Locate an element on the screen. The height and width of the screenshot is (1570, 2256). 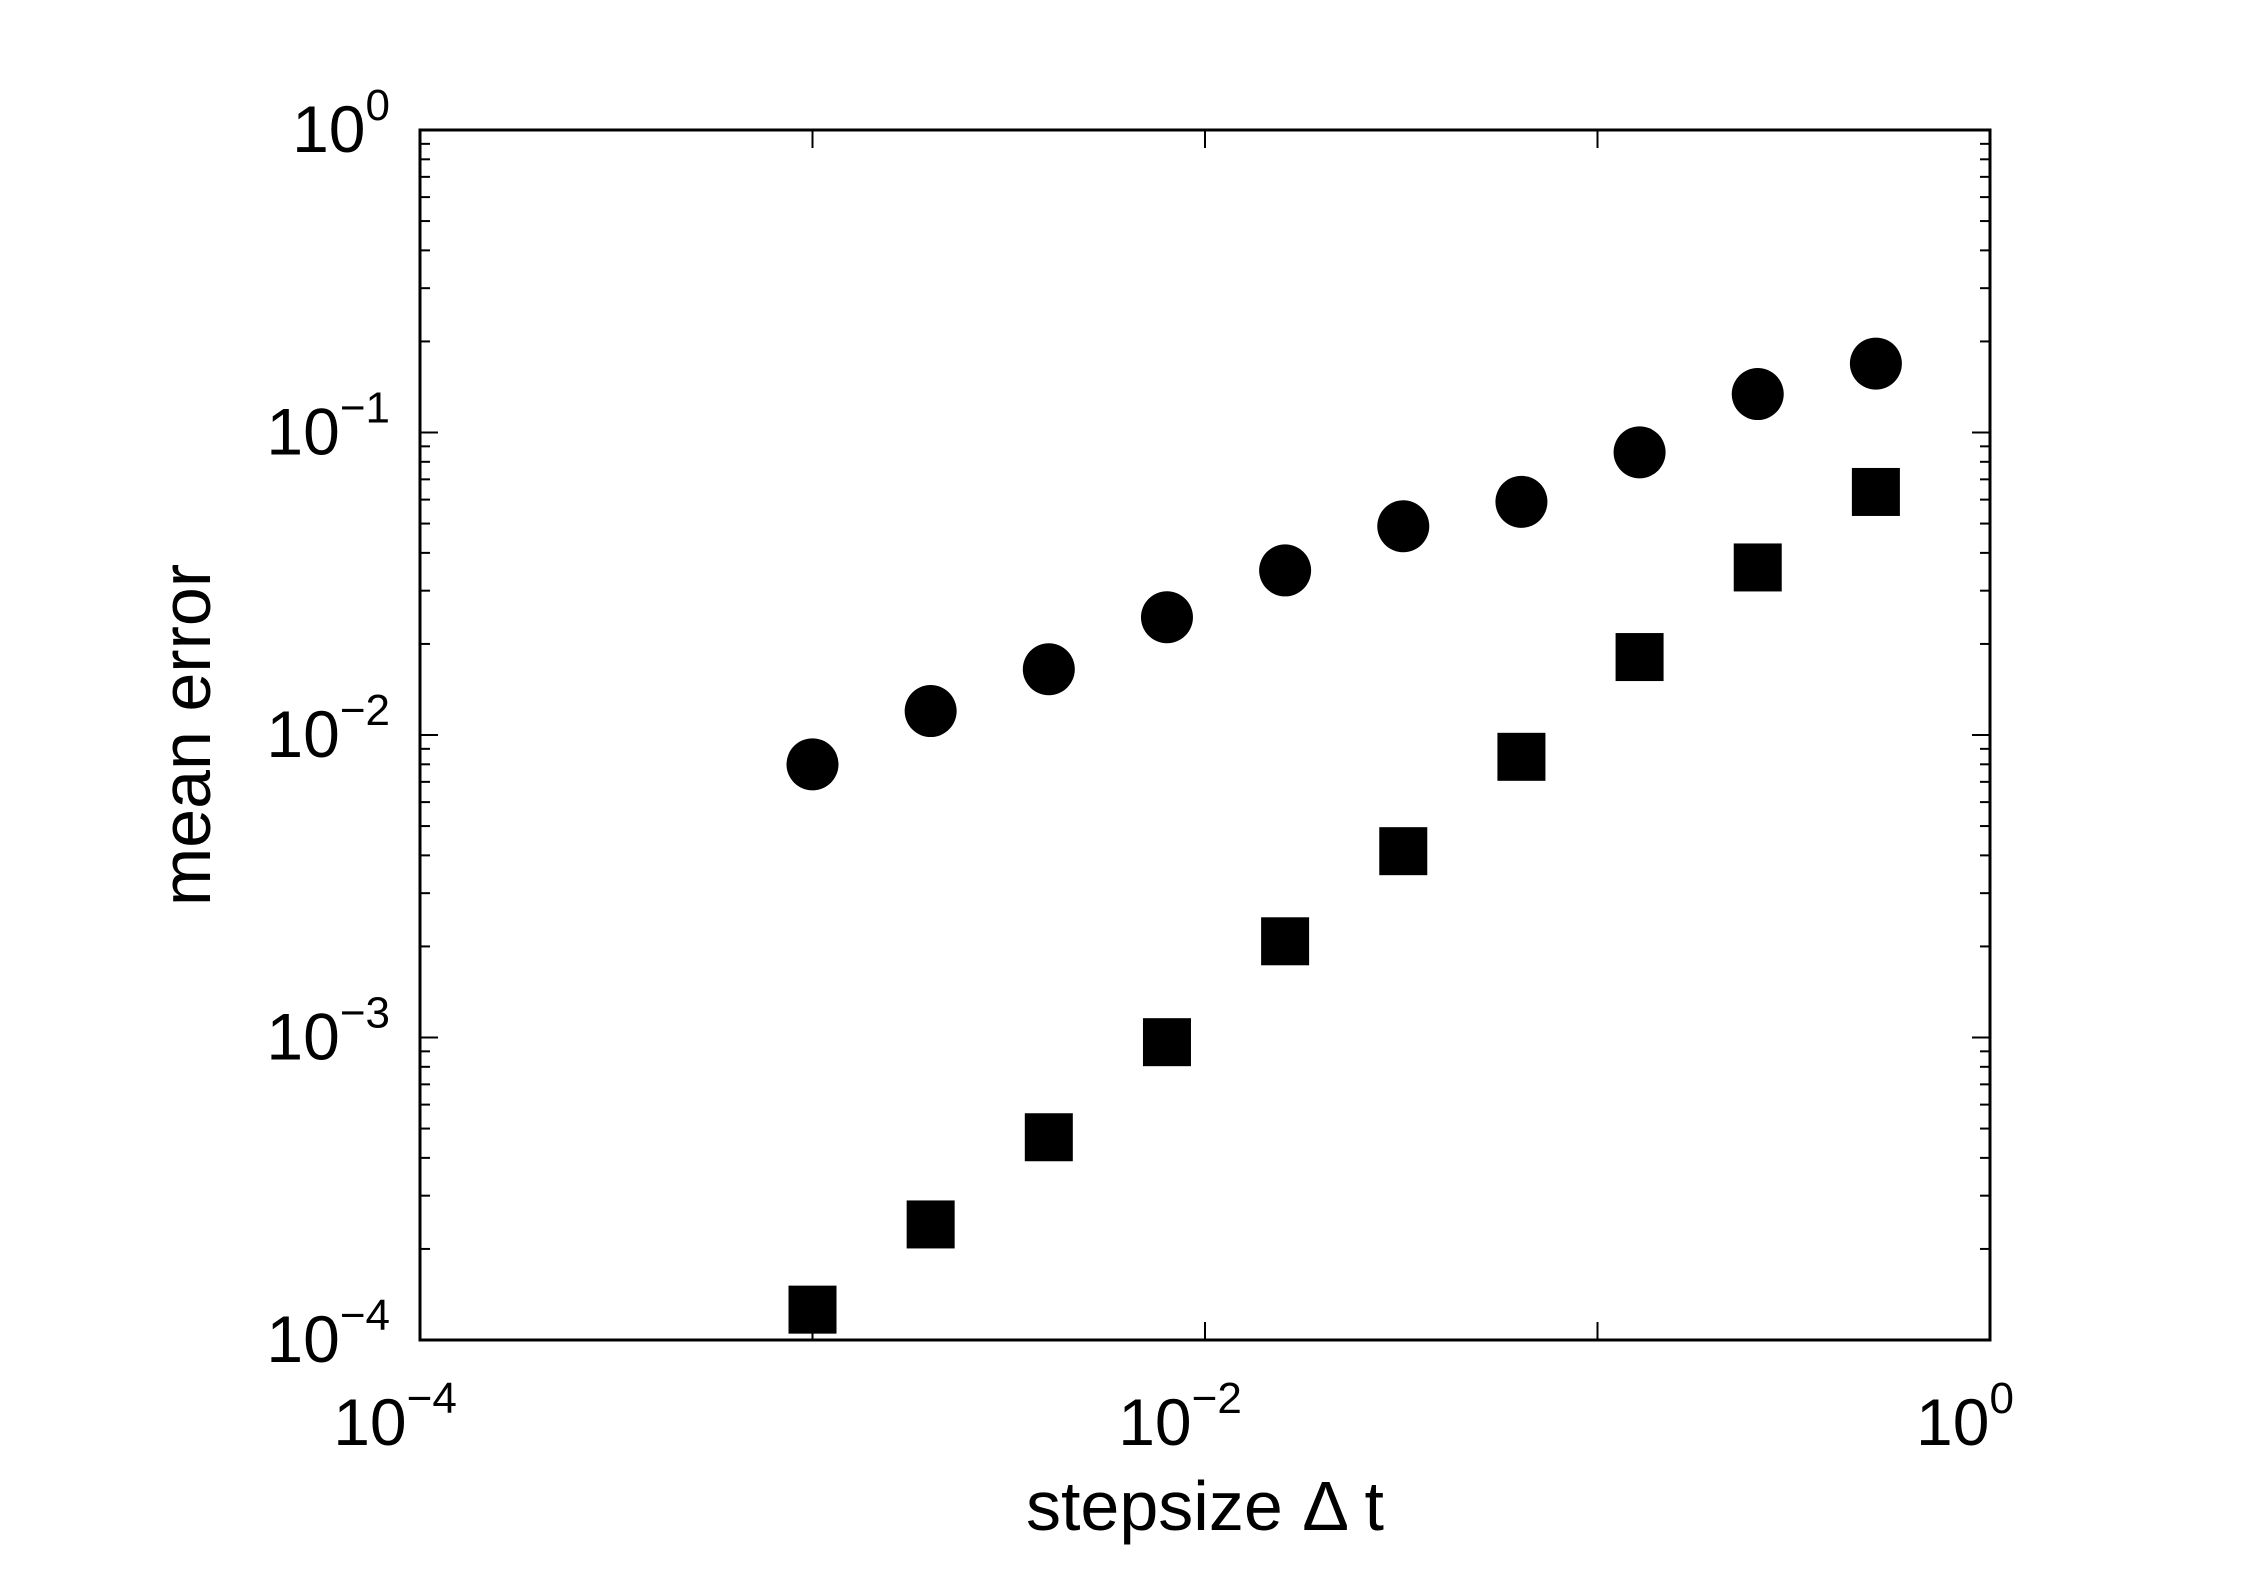
y-tick-label: 10⁻³ is located at coordinates (328, 1031).